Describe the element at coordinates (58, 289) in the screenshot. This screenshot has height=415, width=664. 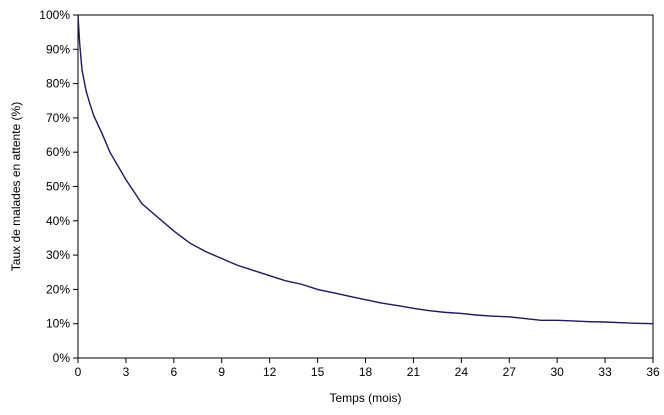
I see `y-tick-label: 20%` at that location.